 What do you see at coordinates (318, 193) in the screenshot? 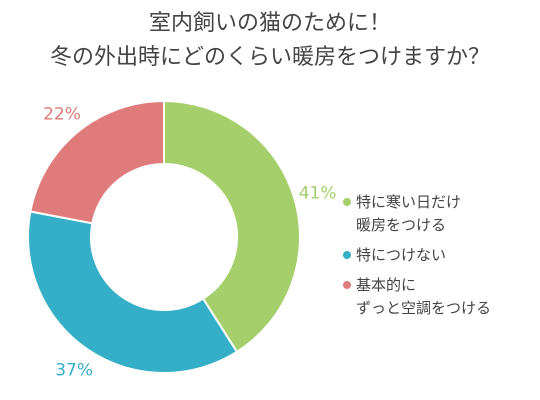
I see `slice-value-label-1: 41%` at bounding box center [318, 193].